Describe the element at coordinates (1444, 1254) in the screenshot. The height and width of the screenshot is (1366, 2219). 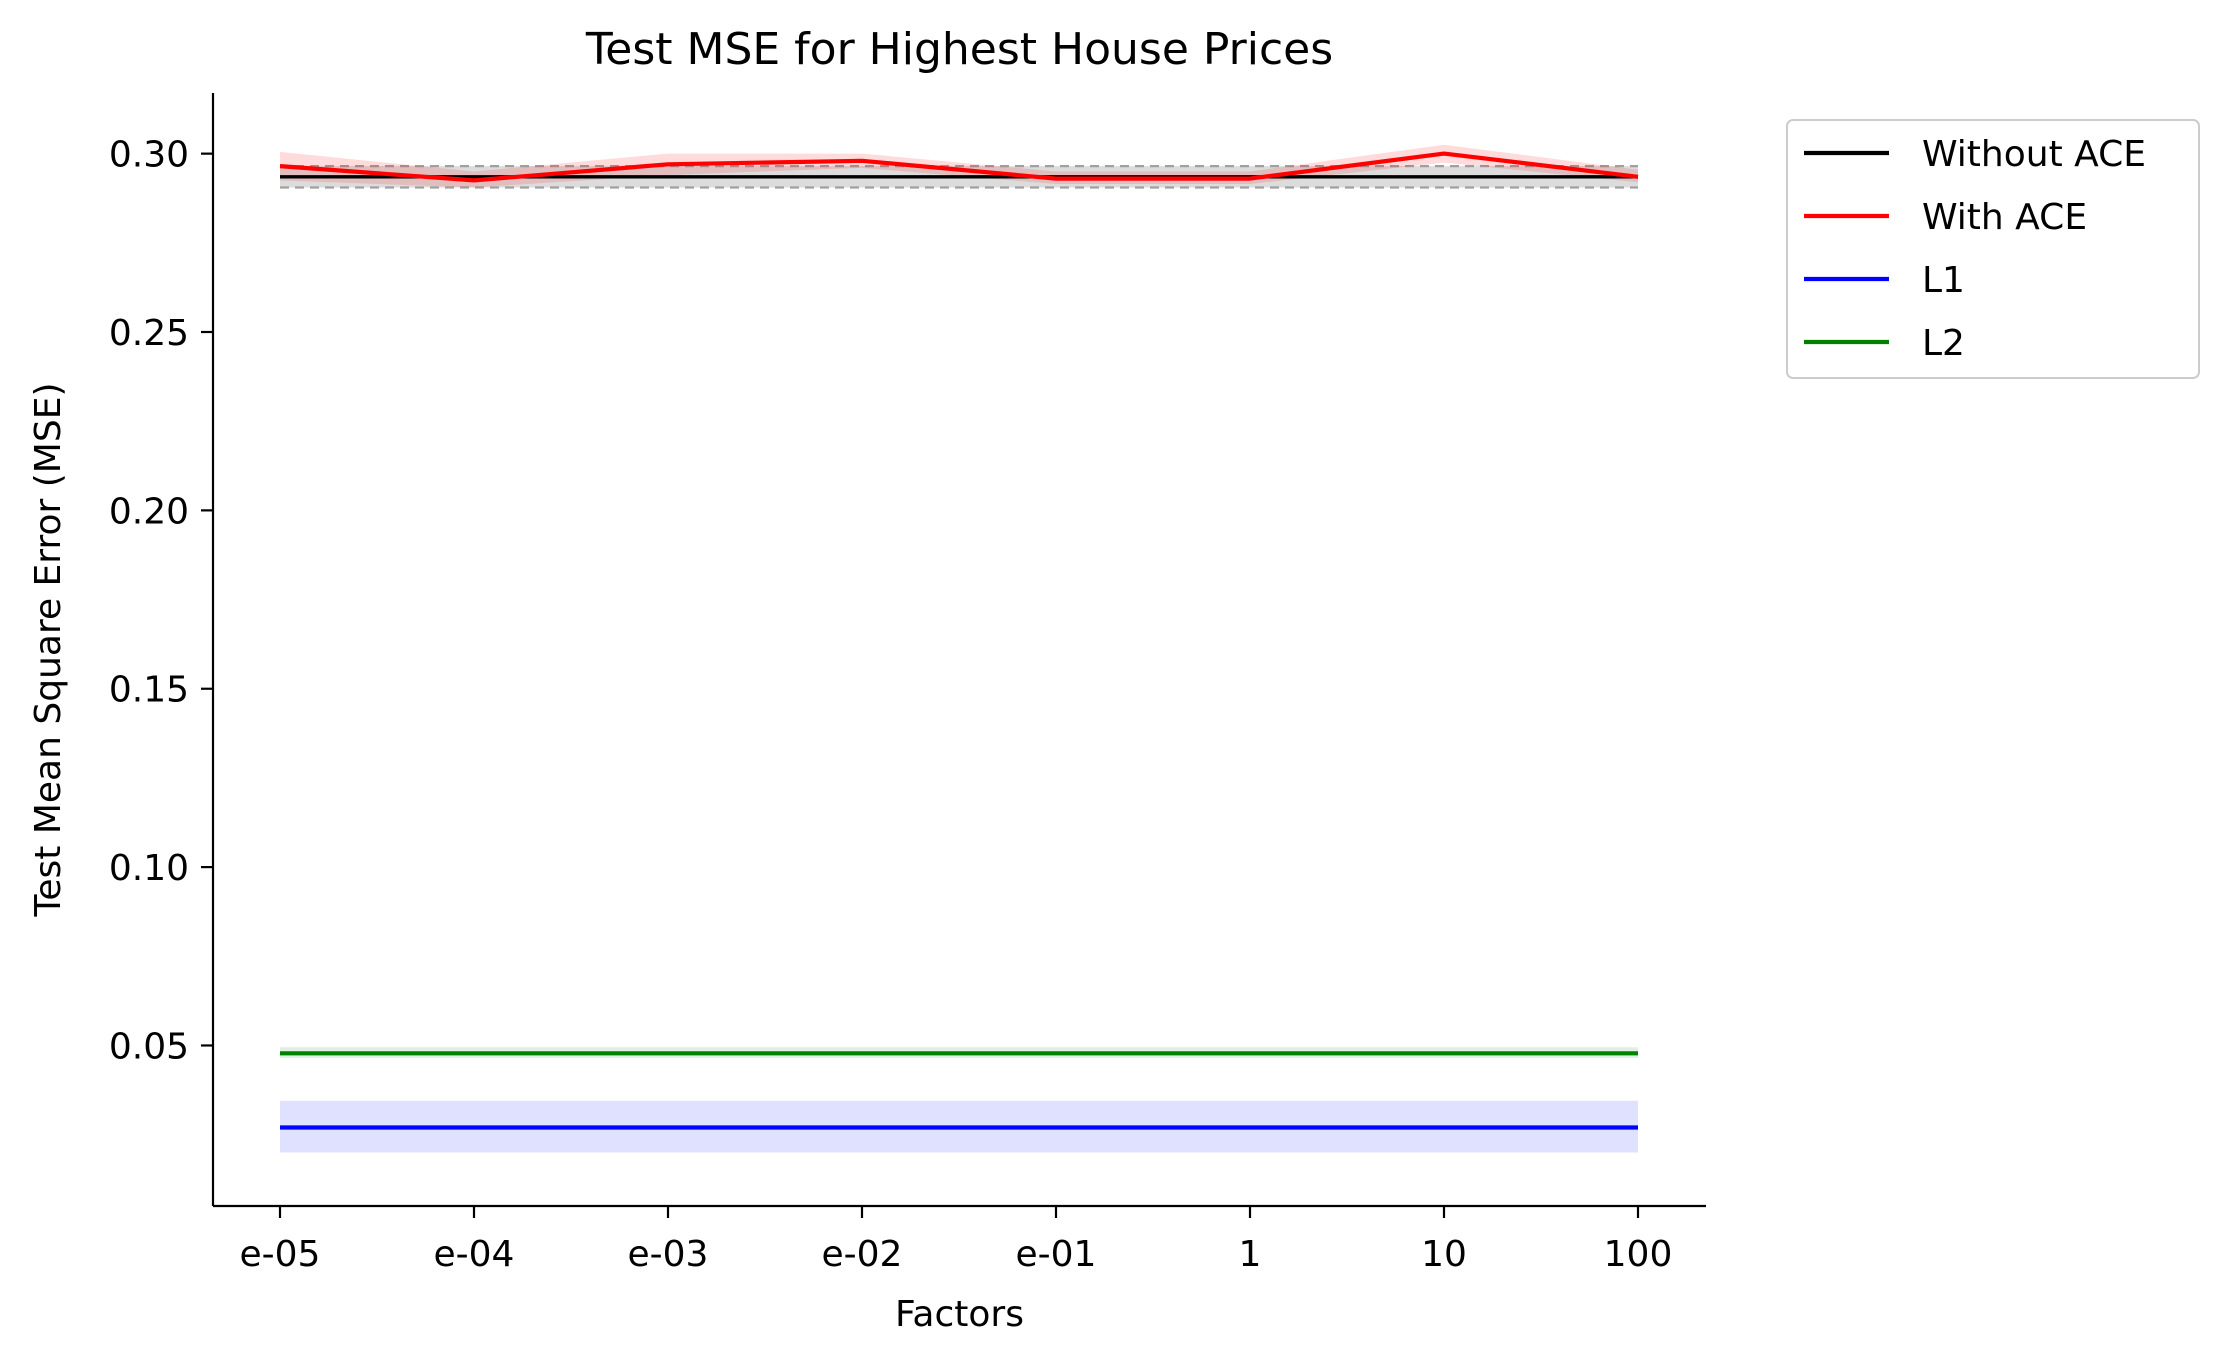
I see `x-tick-label: 10` at that location.